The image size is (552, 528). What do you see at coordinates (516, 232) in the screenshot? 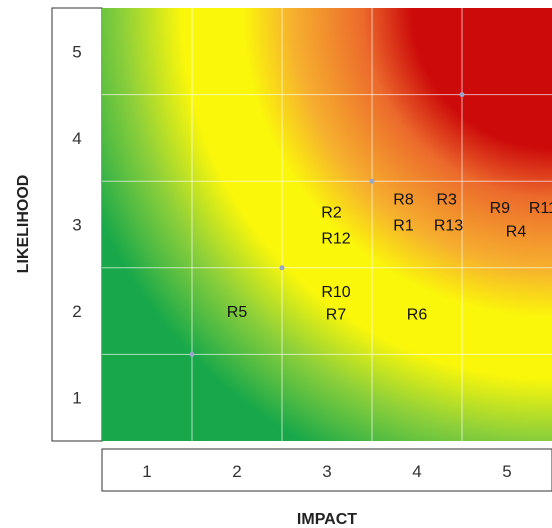
I see `risk-label: R4` at bounding box center [516, 232].